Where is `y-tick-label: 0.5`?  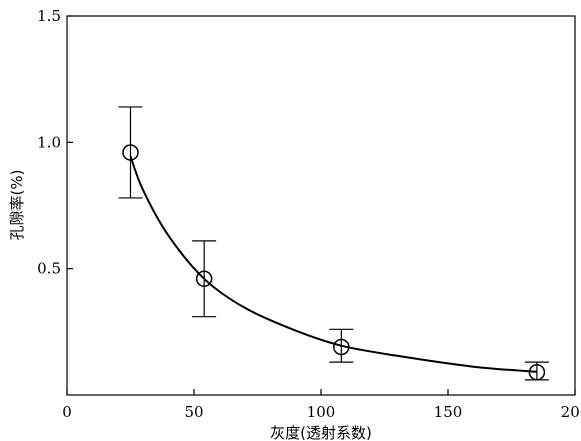
y-tick-label: 0.5 is located at coordinates (49, 269).